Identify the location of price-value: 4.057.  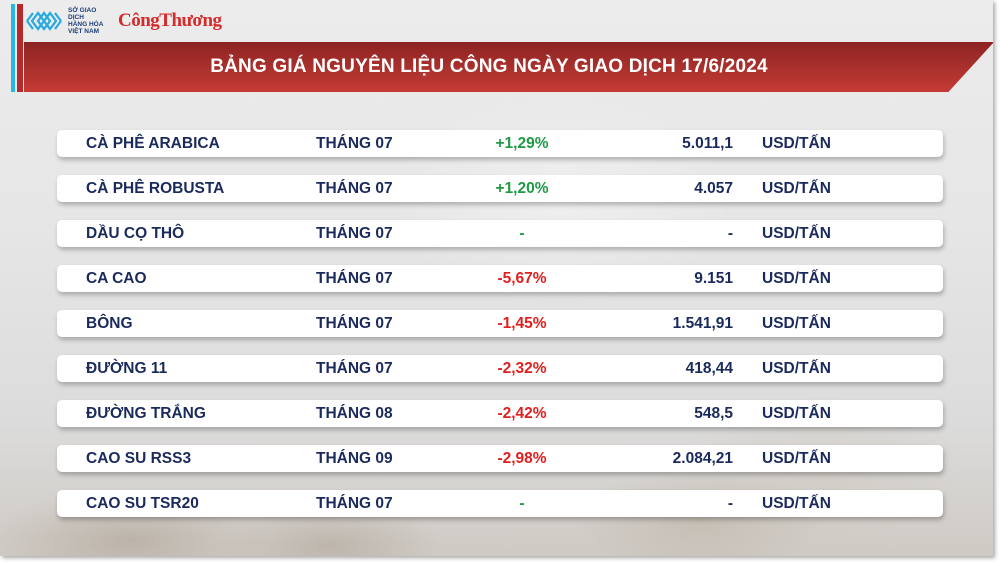
(713, 188).